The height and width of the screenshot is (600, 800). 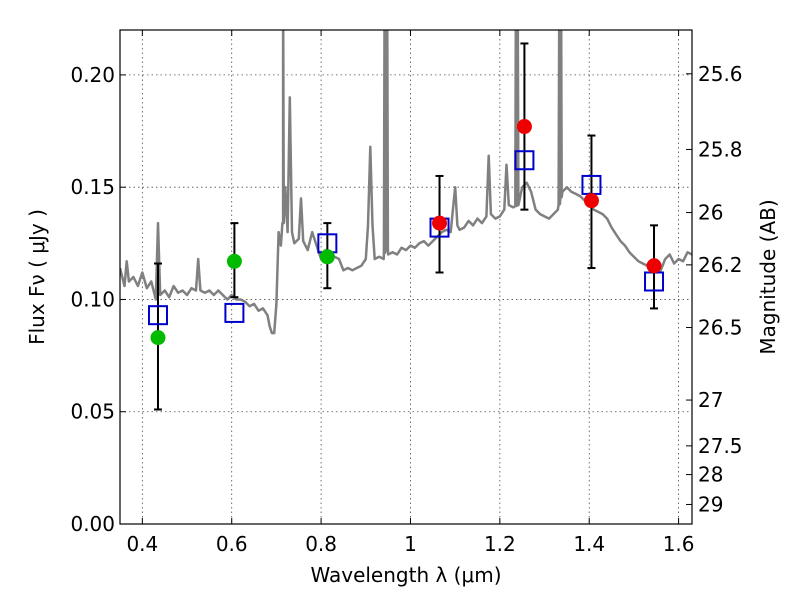 I want to click on y2-tick-label: 29, so click(x=710, y=504).